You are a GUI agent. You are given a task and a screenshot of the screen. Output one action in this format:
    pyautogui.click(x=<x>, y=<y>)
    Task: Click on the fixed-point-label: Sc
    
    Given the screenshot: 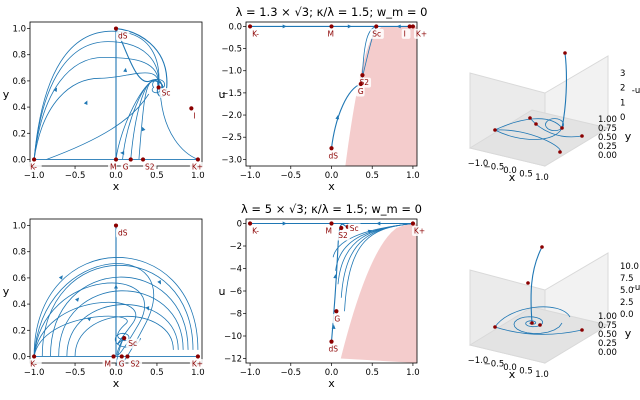 What is the action you would take?
    pyautogui.click(x=376, y=33)
    